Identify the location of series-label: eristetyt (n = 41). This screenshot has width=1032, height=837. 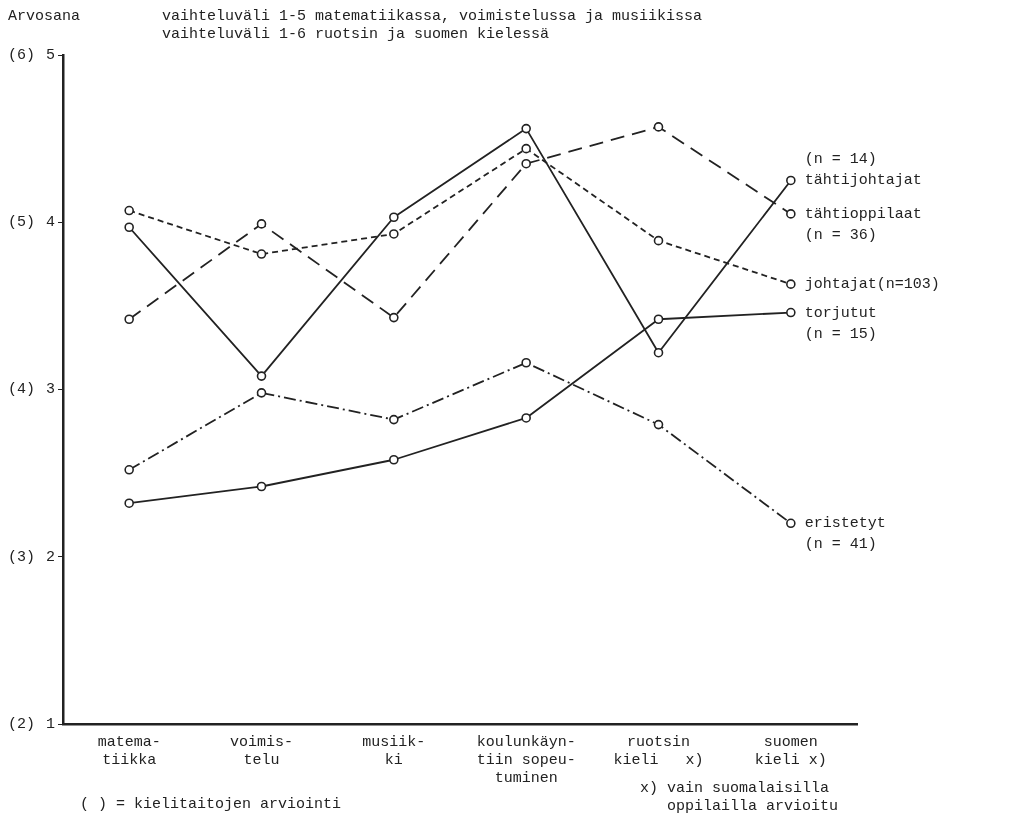
(845, 534).